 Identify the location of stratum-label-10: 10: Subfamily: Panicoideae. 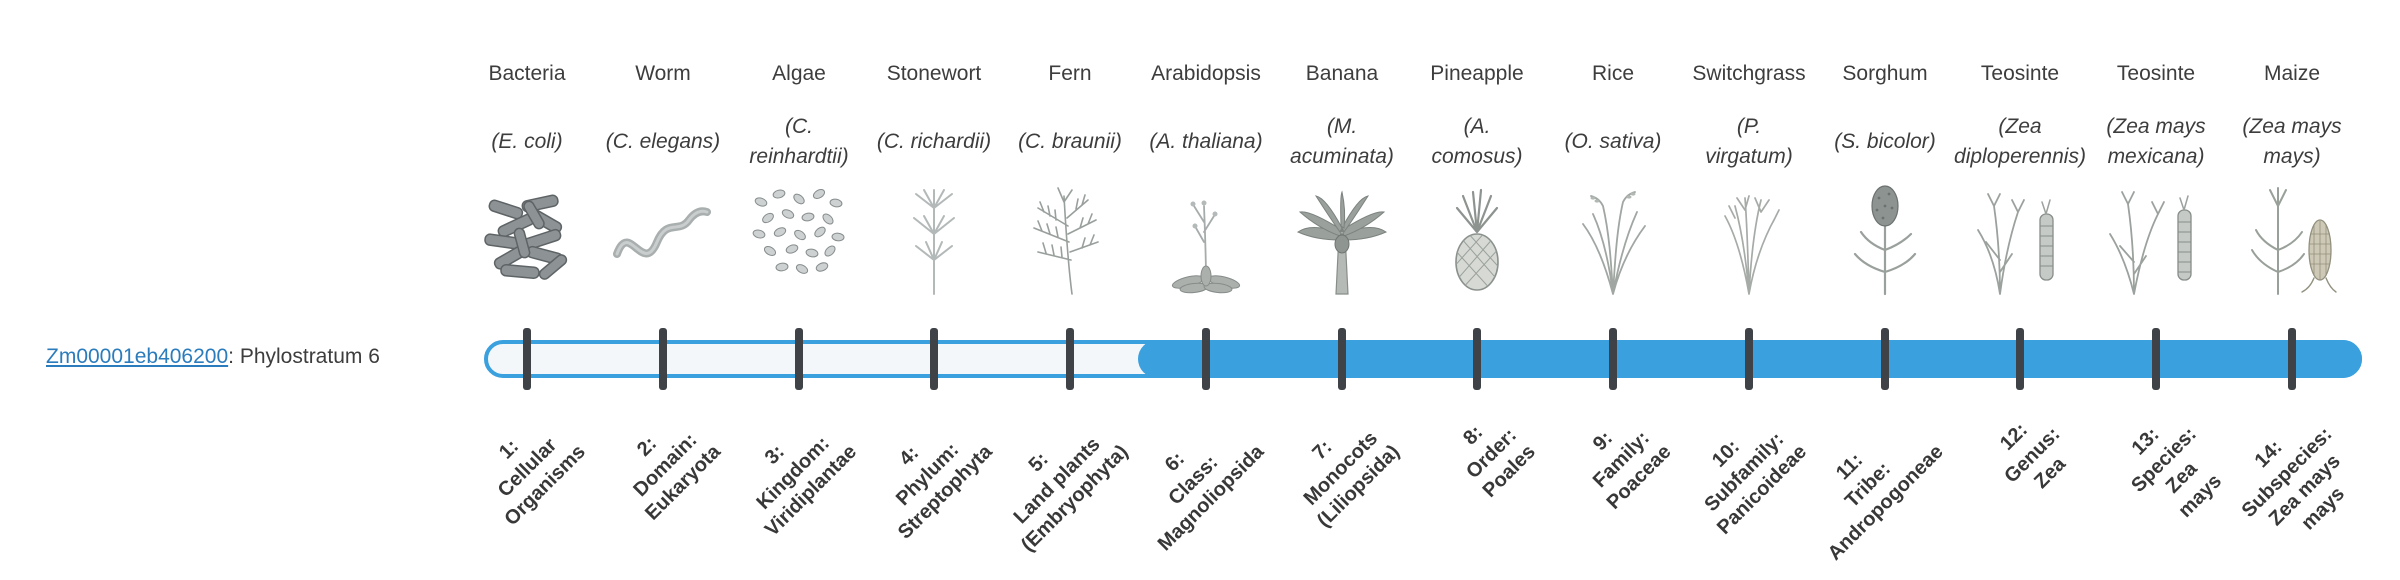
(1756, 483).